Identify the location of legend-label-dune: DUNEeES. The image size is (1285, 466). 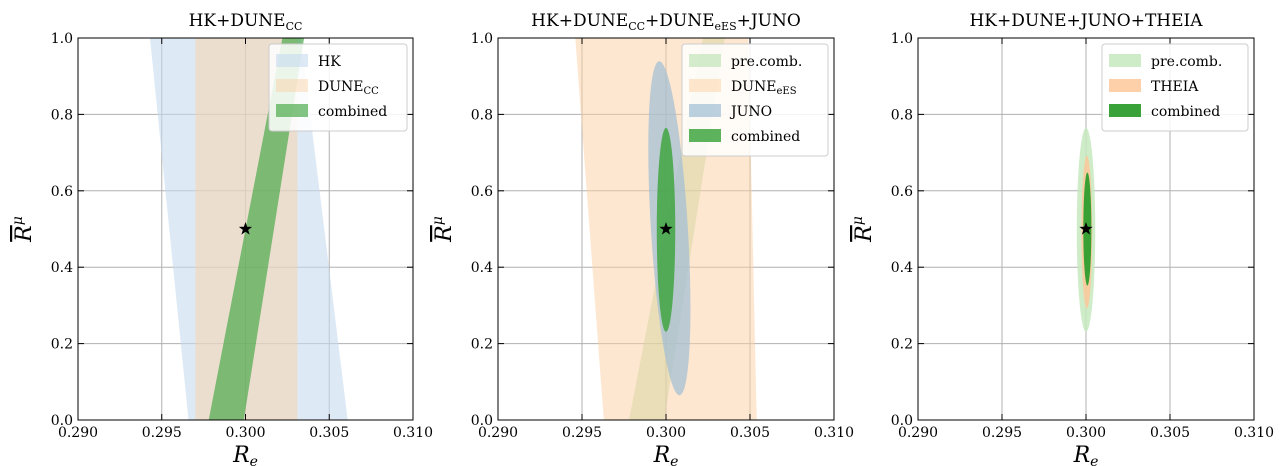
(764, 88).